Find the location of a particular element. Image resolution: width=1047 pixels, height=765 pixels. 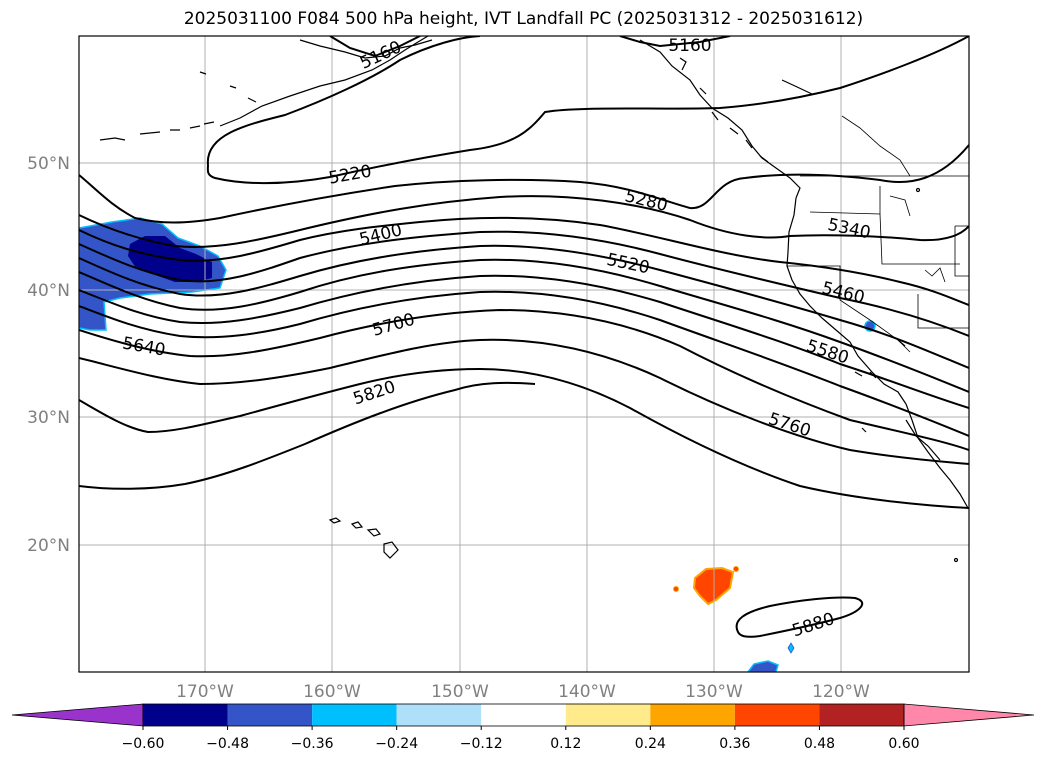

colorbar-outline is located at coordinates (523, 715).